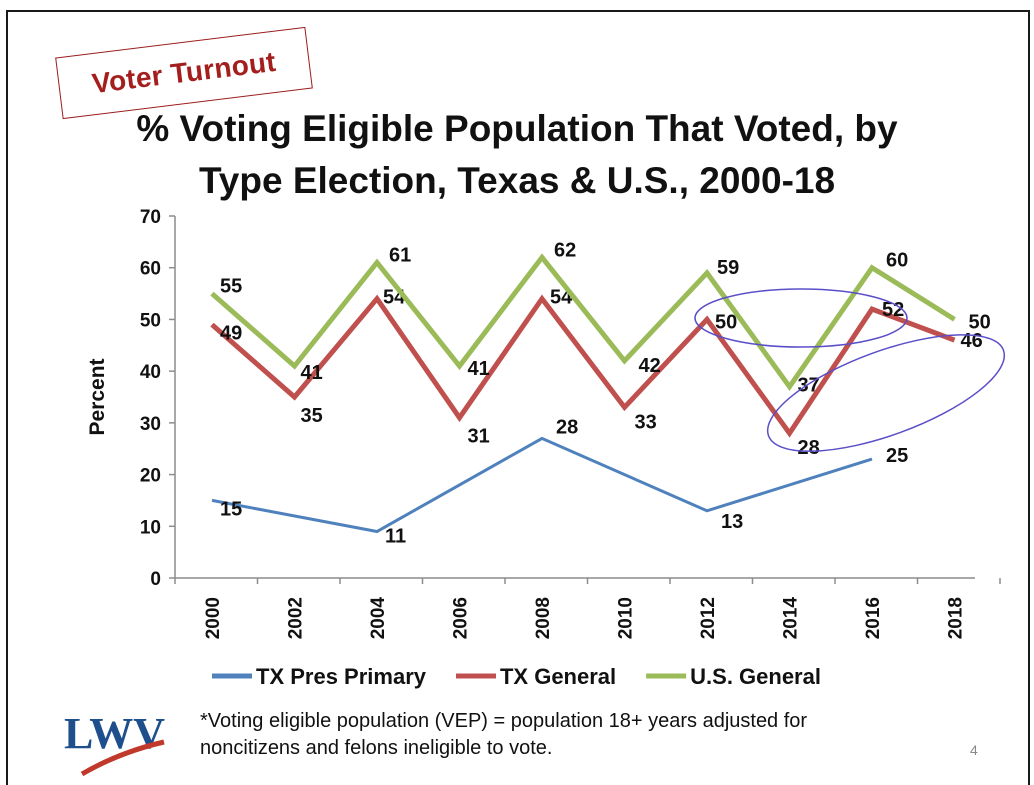 This screenshot has height=785, width=1034. I want to click on logo-text: LWV, so click(114, 733).